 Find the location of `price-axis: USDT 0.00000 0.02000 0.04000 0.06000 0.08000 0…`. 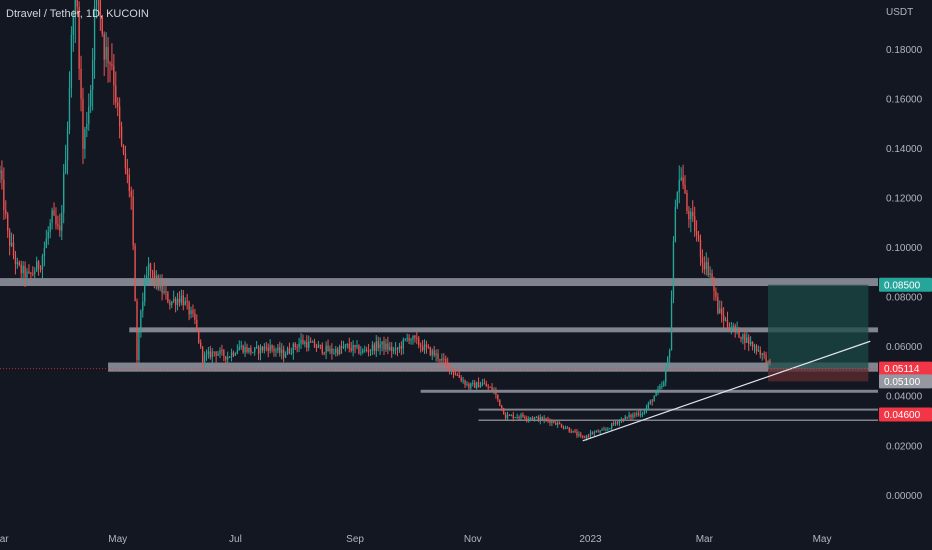

price-axis: USDT 0.00000 0.02000 0.04000 0.06000 0.08000 0… is located at coordinates (904, 254).